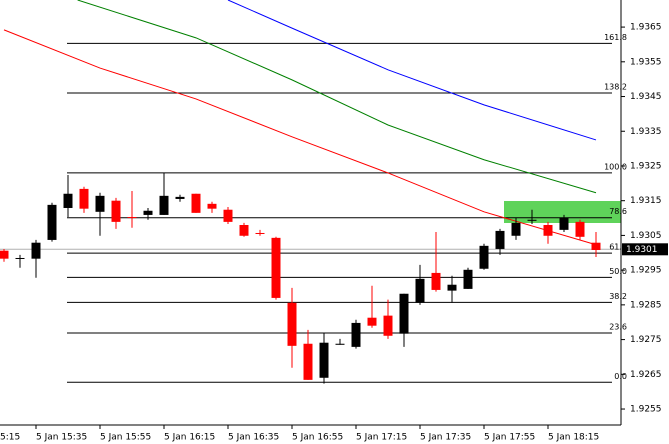 The width and height of the screenshot is (669, 444). What do you see at coordinates (646, 340) in the screenshot?
I see `y-tick-label: 1.9275` at bounding box center [646, 340].